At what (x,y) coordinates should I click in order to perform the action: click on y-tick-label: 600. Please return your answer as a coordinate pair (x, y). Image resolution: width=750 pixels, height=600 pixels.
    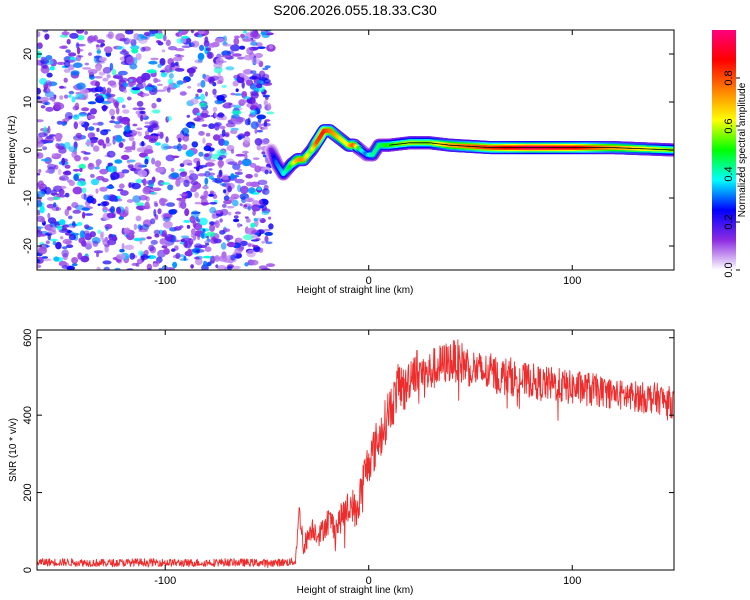
    Looking at the image, I should click on (28, 338).